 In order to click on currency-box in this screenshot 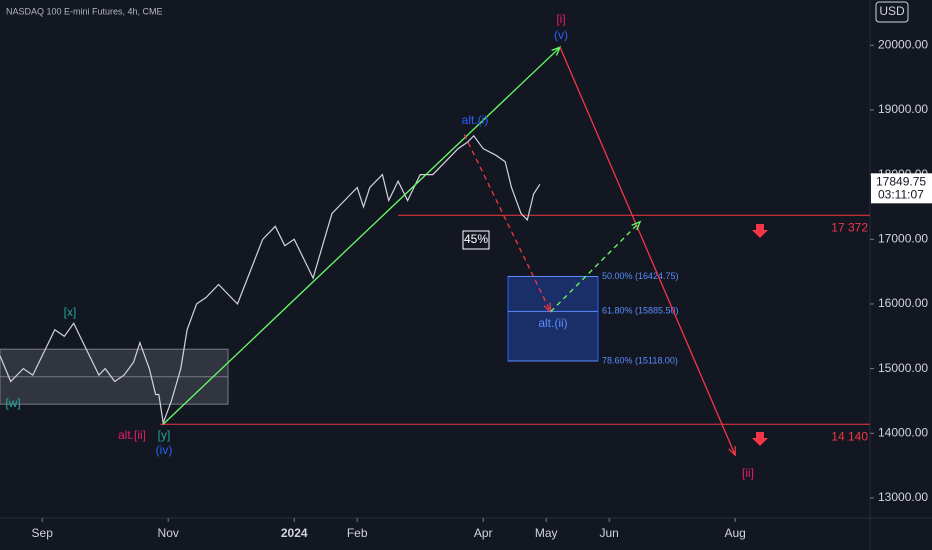, I will do `click(892, 12)`.